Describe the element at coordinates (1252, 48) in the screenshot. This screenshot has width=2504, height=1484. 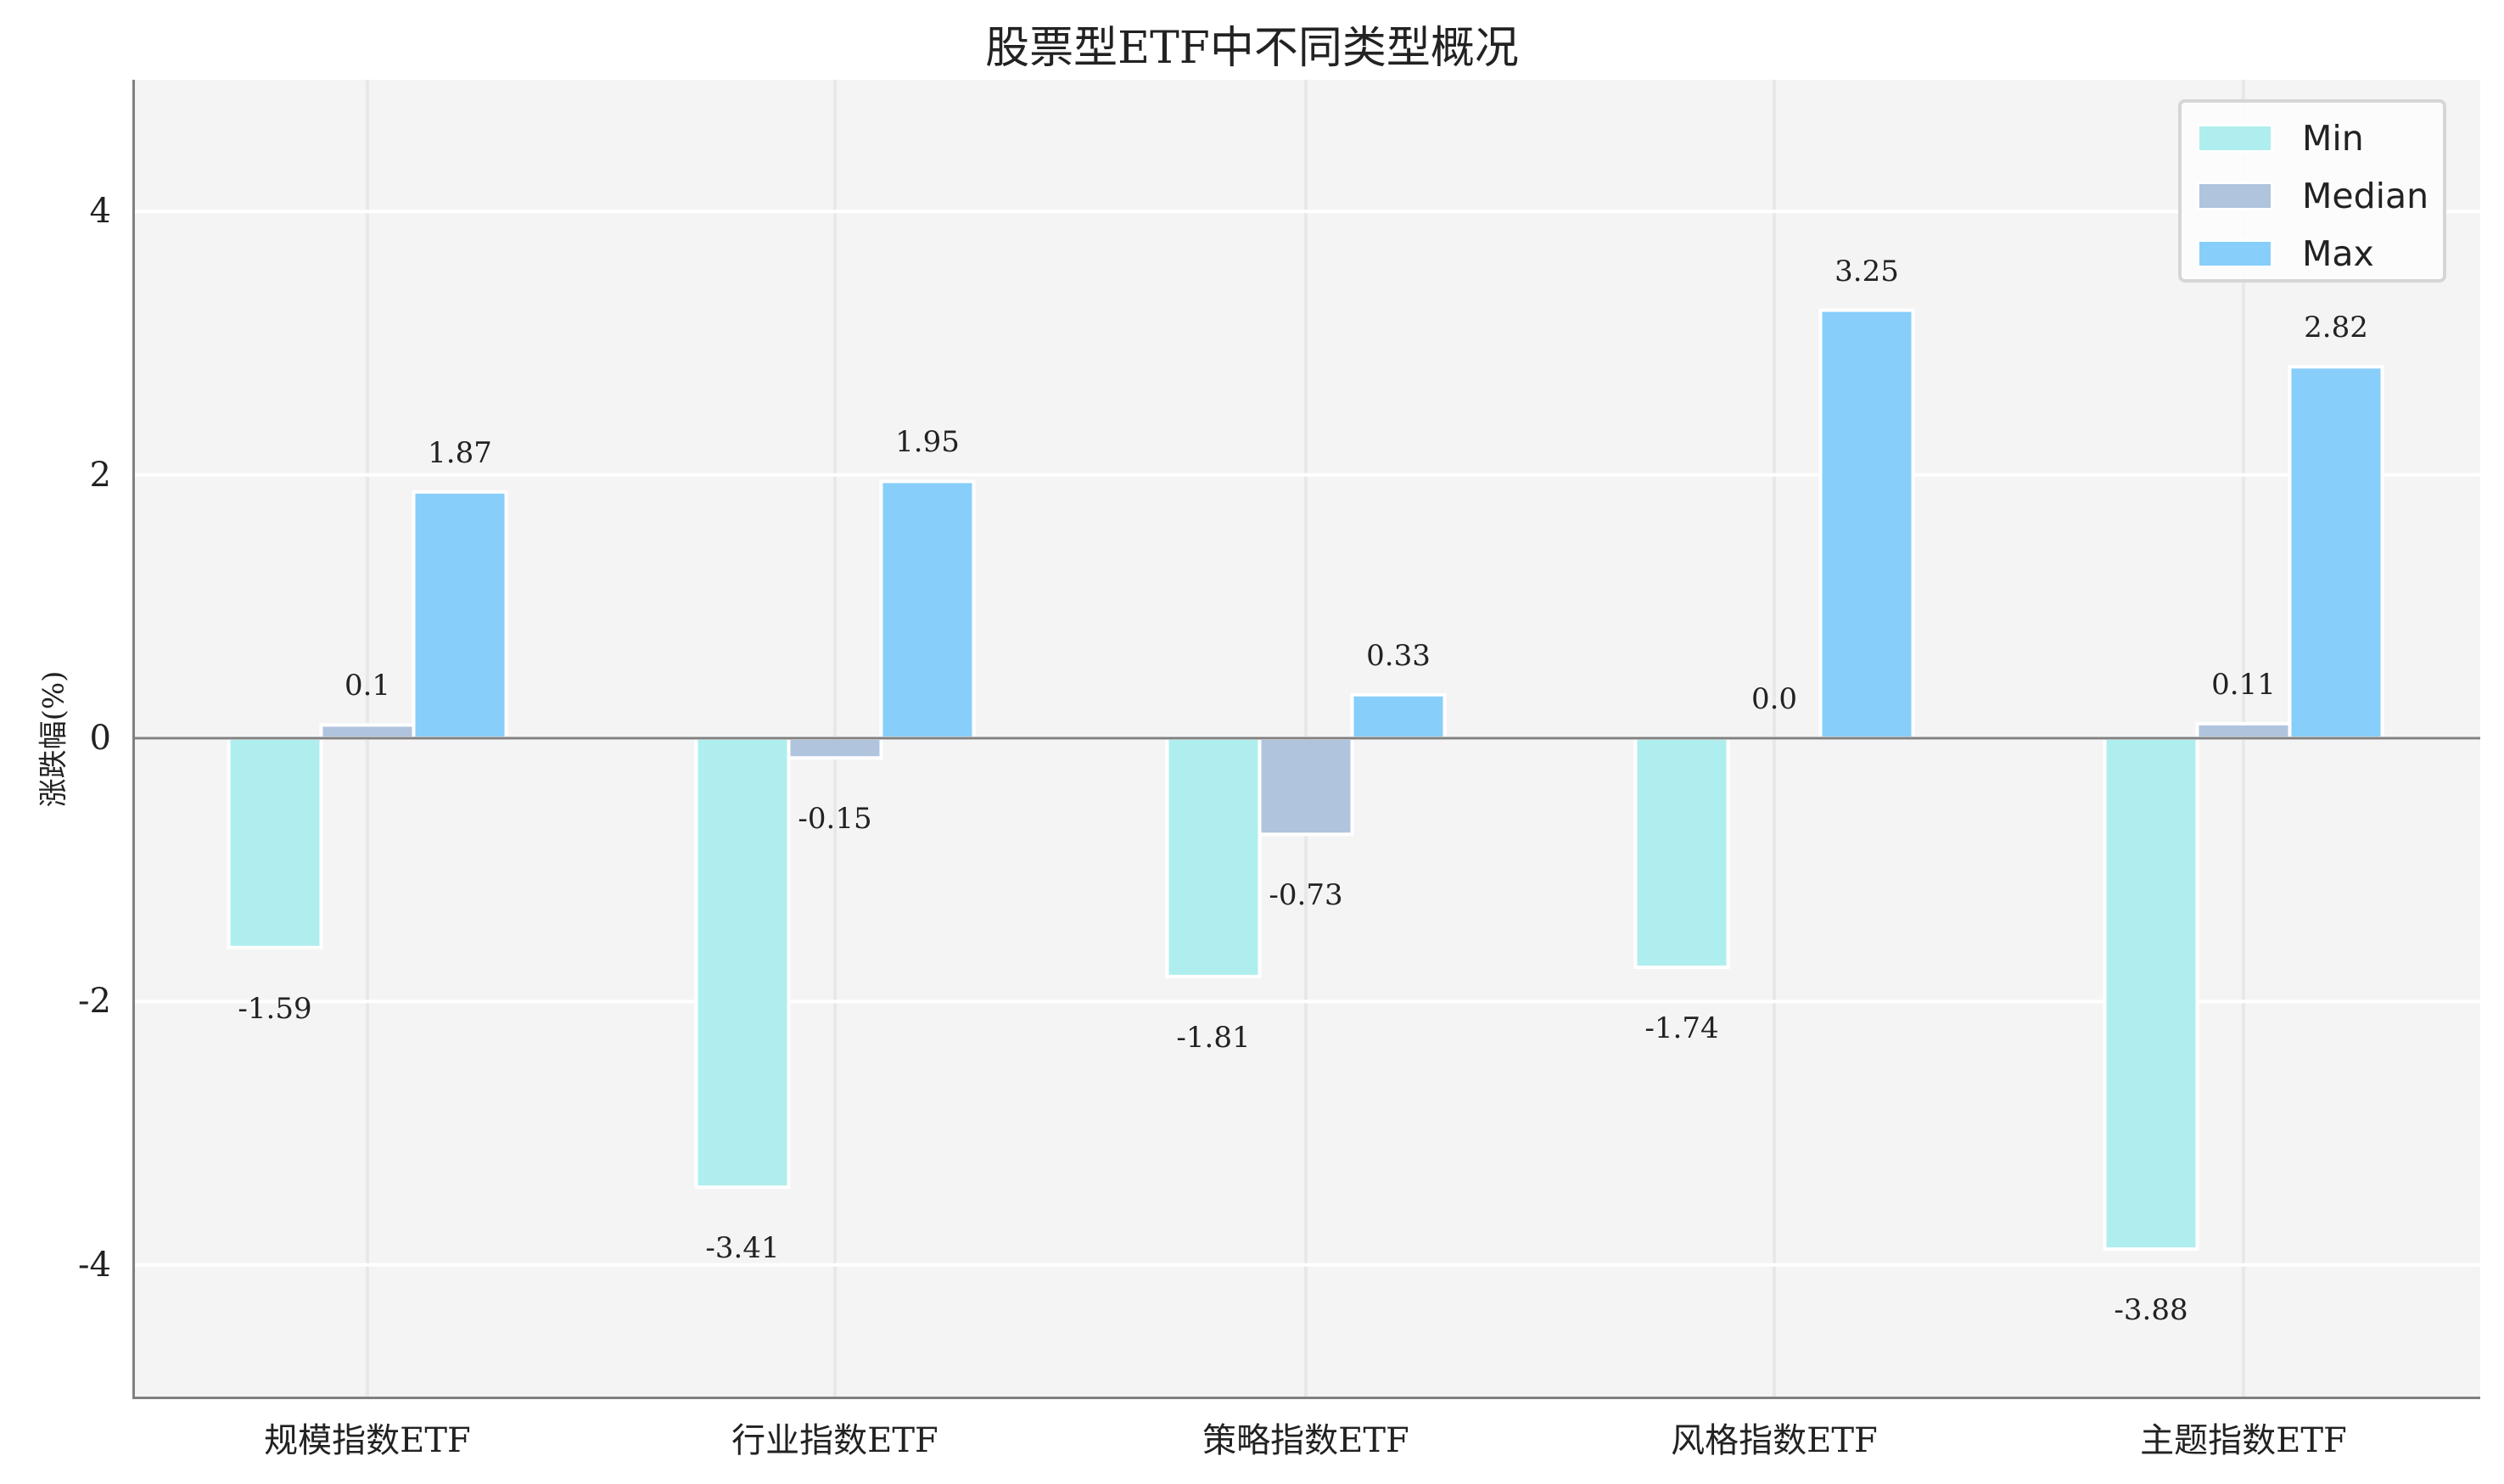
I see `chart-title: 股票型ETF中不同类型概况` at that location.